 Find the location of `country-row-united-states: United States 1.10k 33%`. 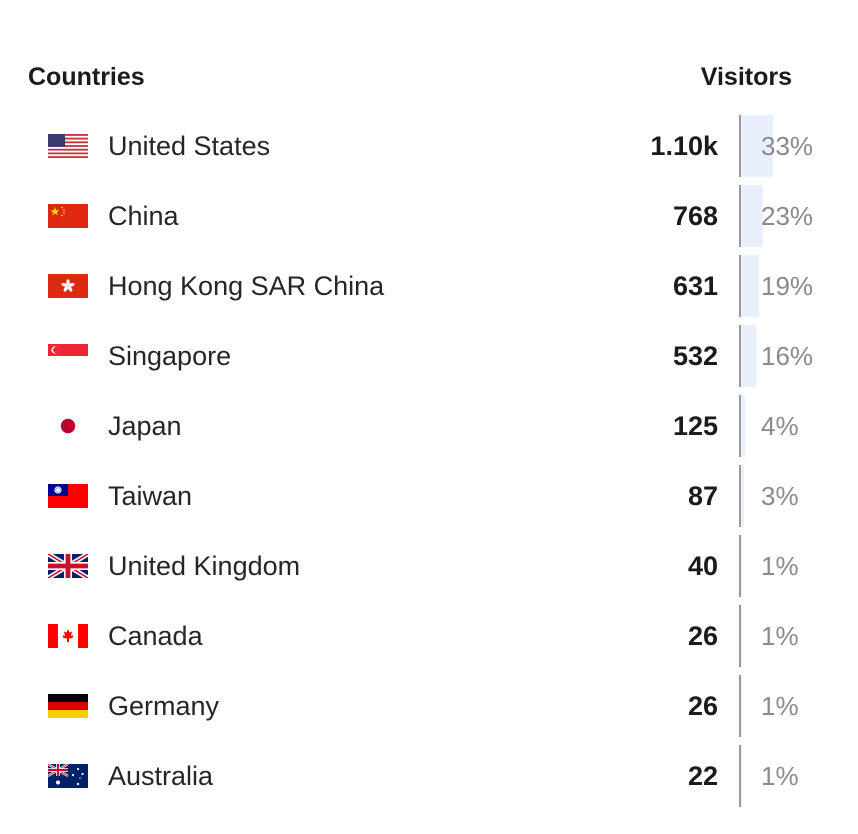

country-row-united-states: United States 1.10k 33% is located at coordinates (429, 146).